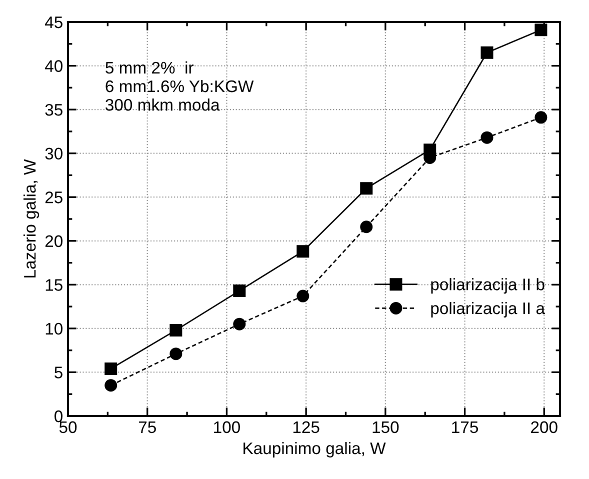 This screenshot has width=589, height=479. Describe the element at coordinates (488, 310) in the screenshot. I see `legend-label: poliarizacija II a` at that location.